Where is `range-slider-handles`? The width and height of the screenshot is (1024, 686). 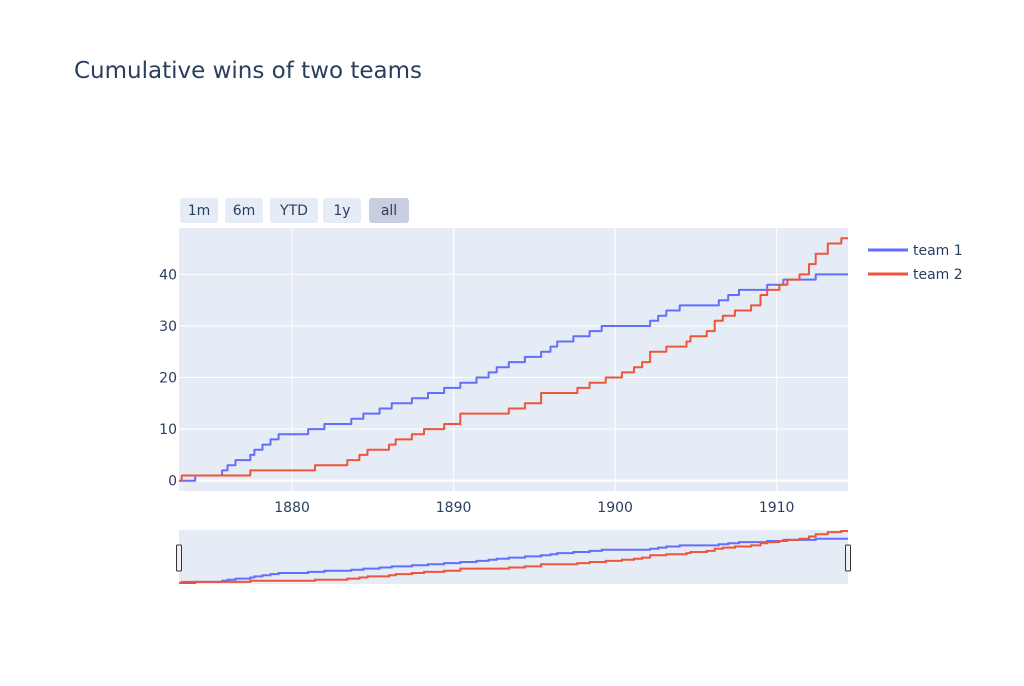
range-slider-handles is located at coordinates (513, 558).